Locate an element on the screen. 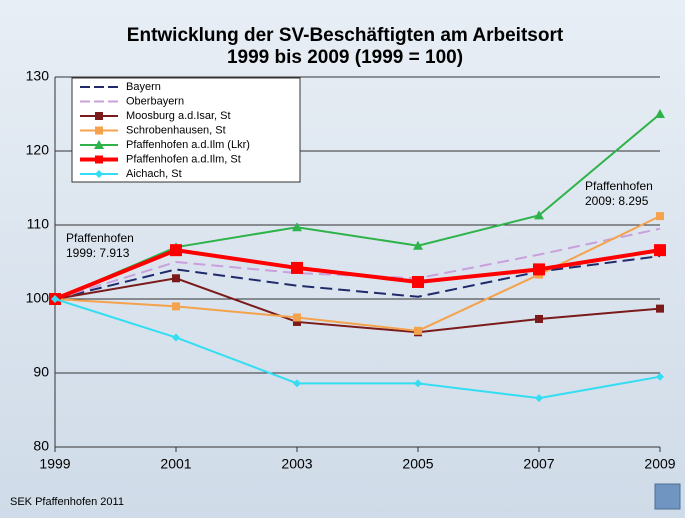 Image resolution: width=685 pixels, height=518 pixels. x-tick-label: 2007 is located at coordinates (538, 464).